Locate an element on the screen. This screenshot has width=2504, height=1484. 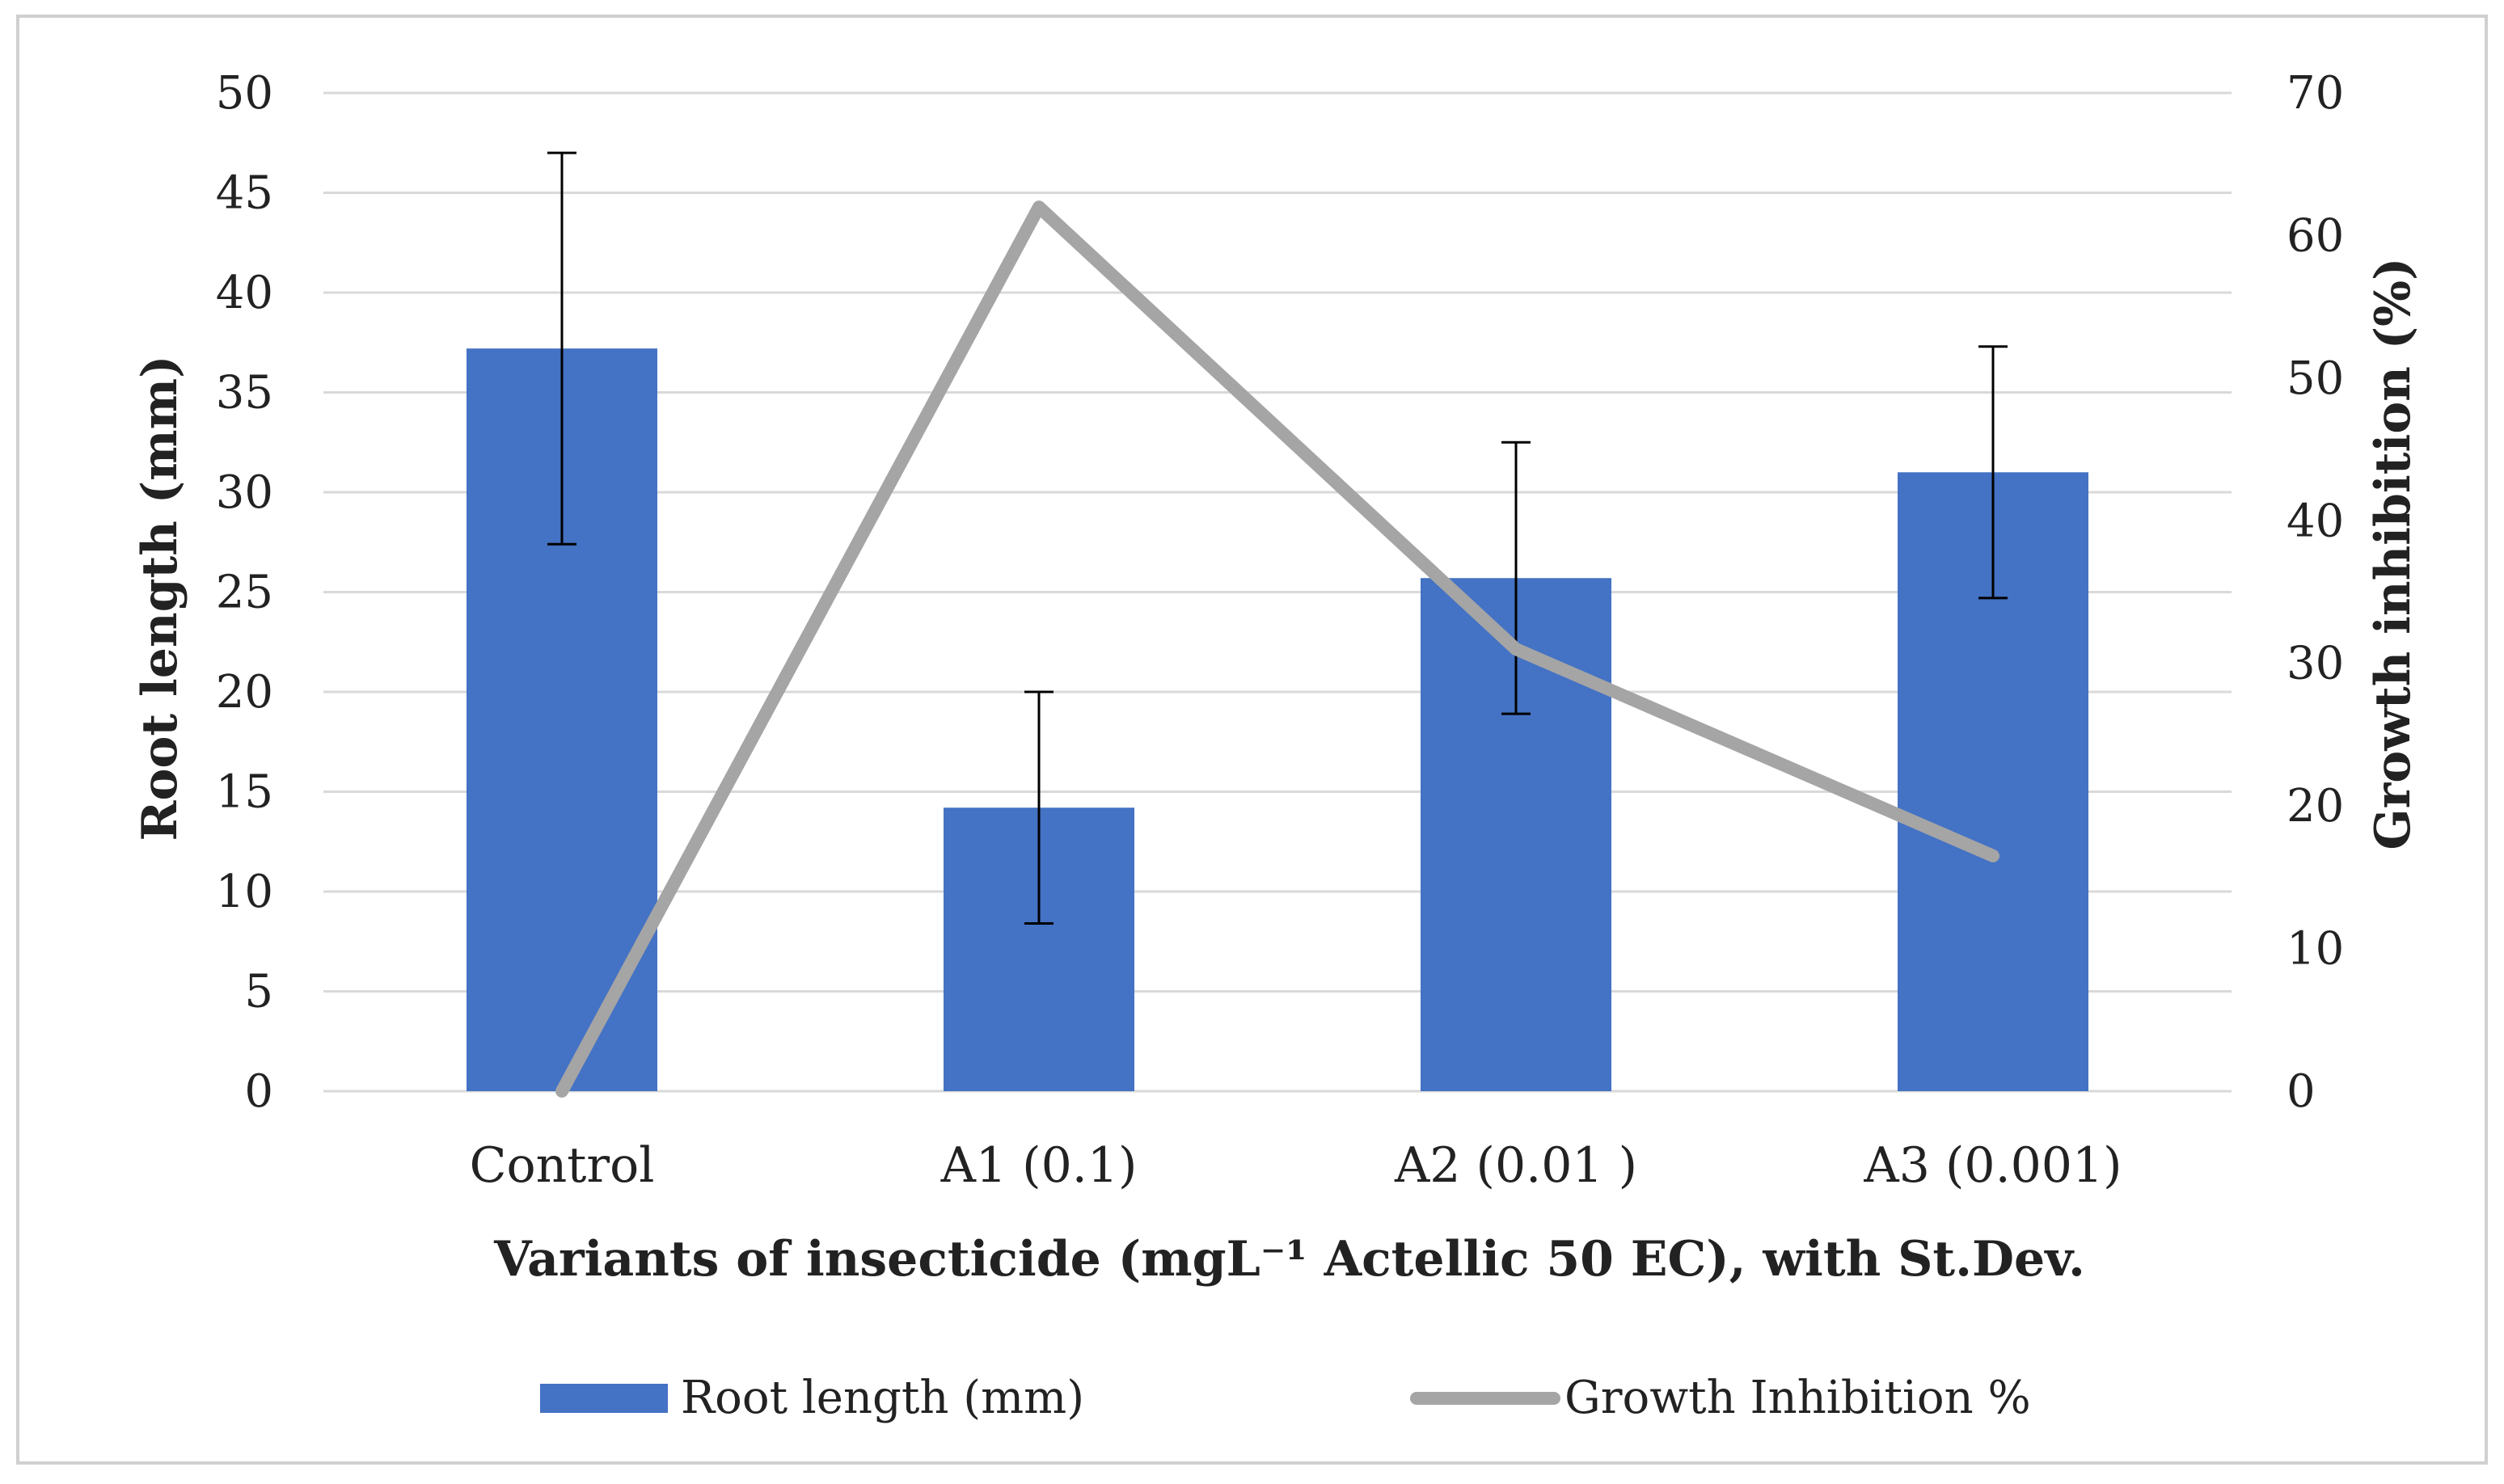
x-category-label: A2 (0.01 ) is located at coordinates (1515, 1165).